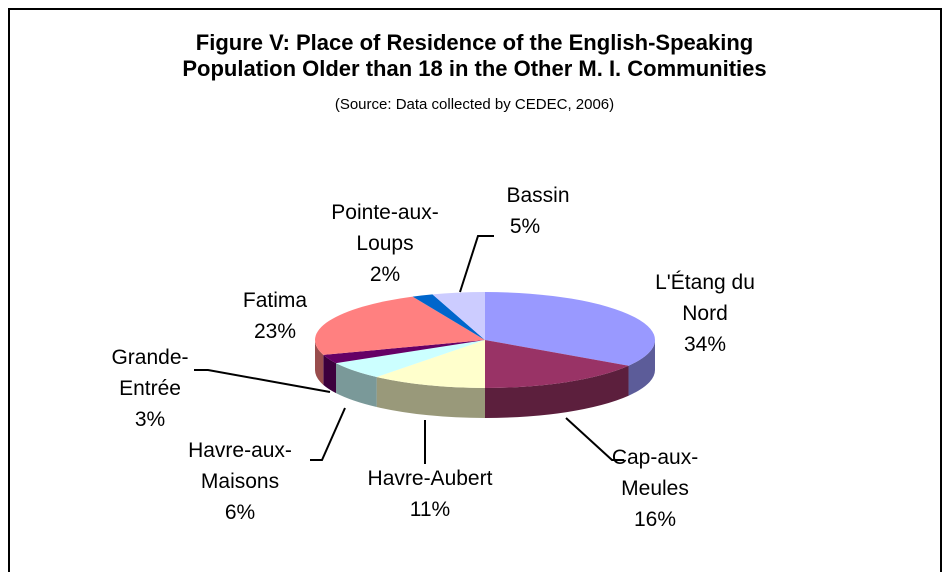 This screenshot has height=572, width=949. What do you see at coordinates (655, 519) in the screenshot?
I see `value-label: 16%` at bounding box center [655, 519].